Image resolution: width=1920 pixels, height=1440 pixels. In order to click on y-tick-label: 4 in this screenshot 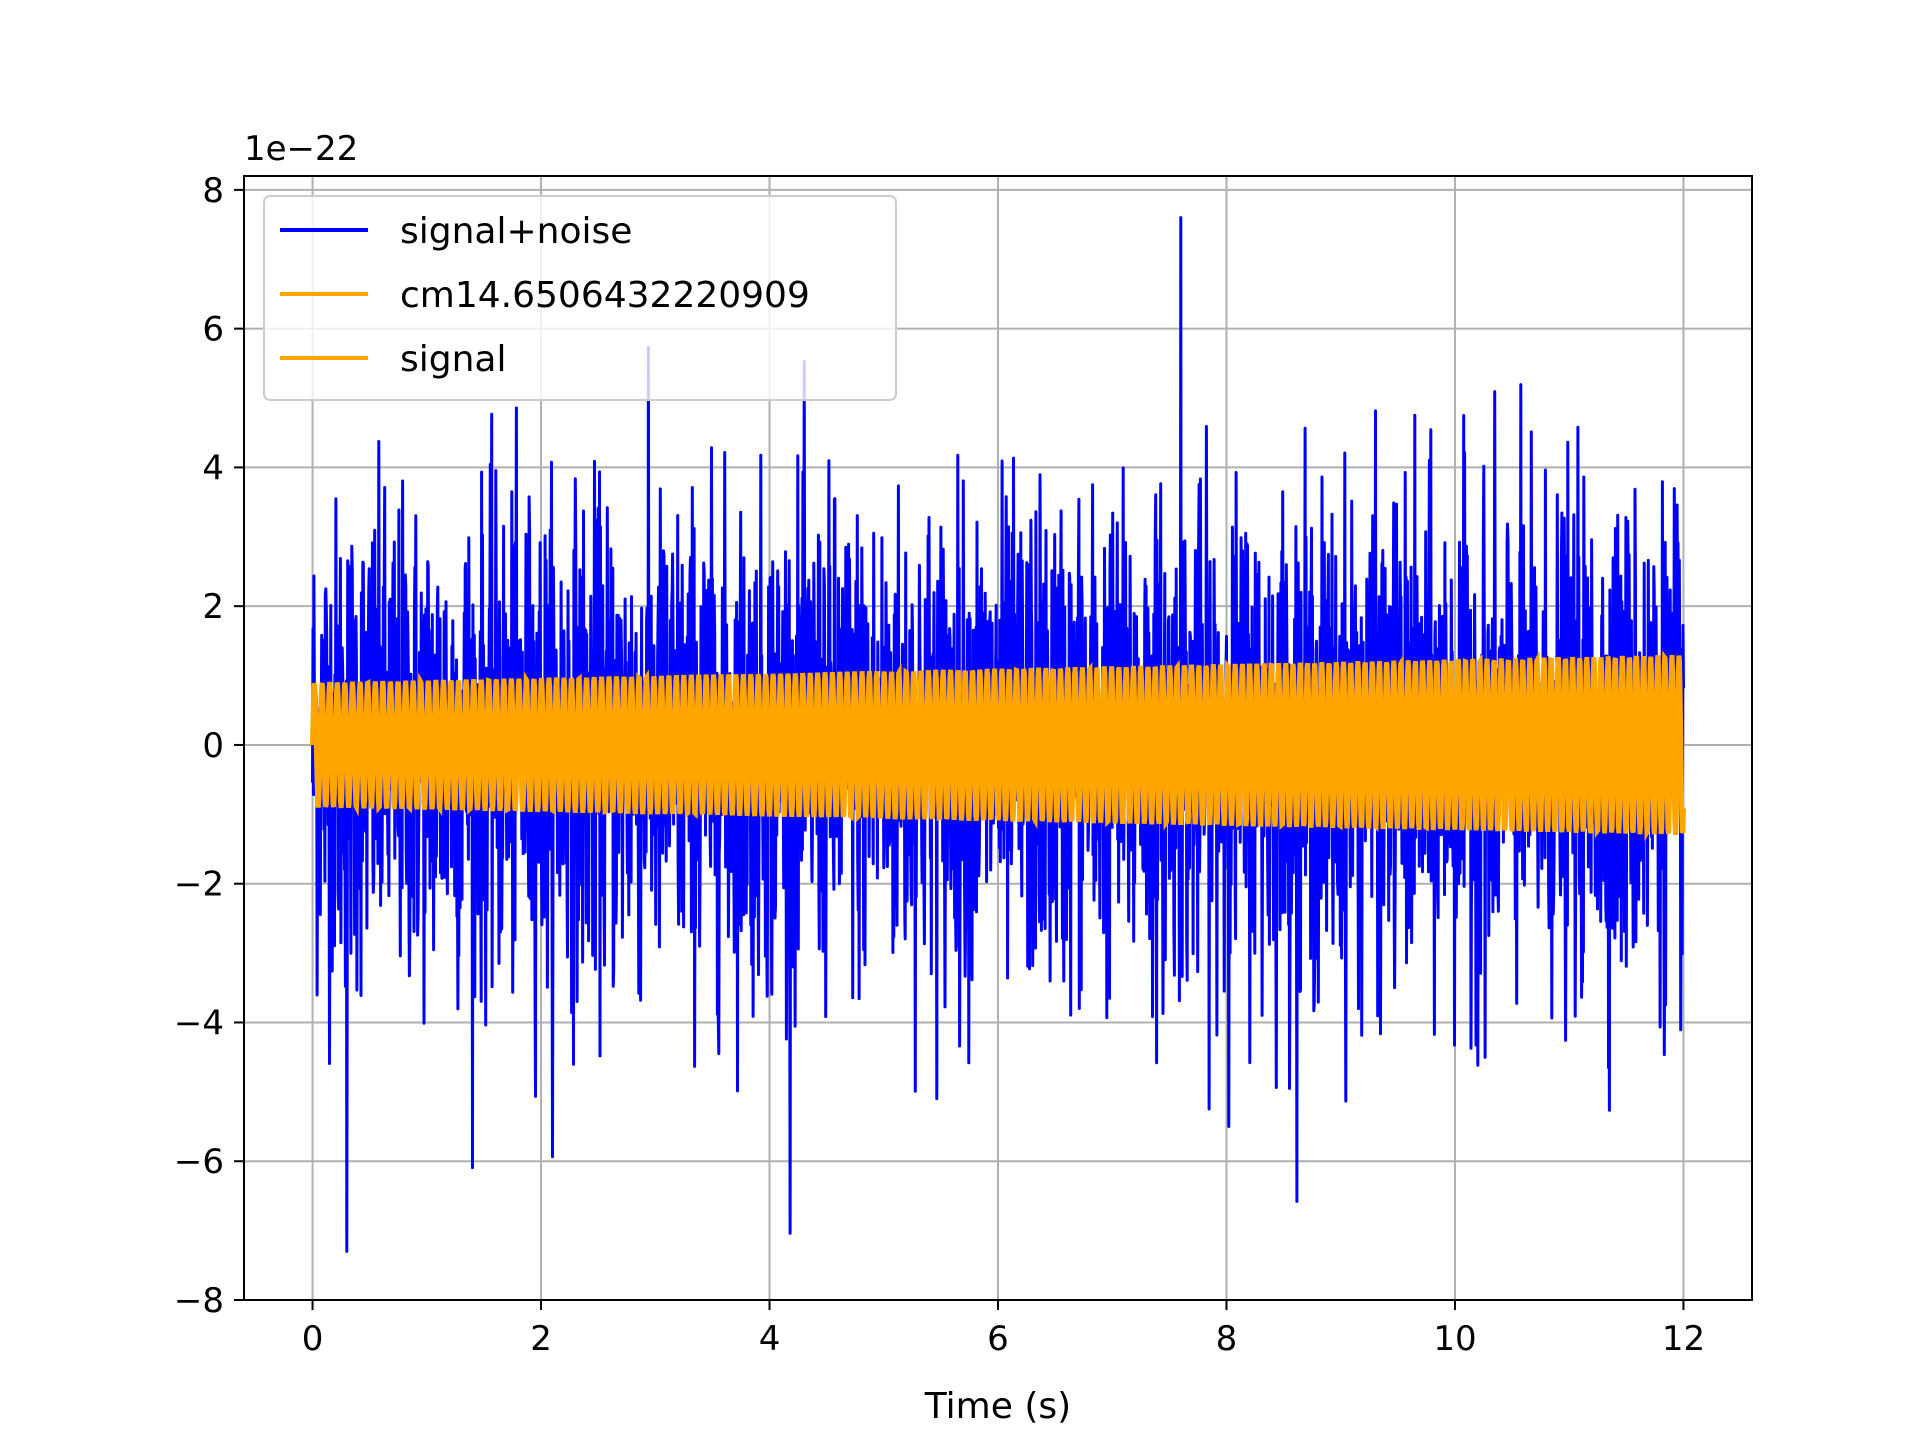, I will do `click(213, 468)`.